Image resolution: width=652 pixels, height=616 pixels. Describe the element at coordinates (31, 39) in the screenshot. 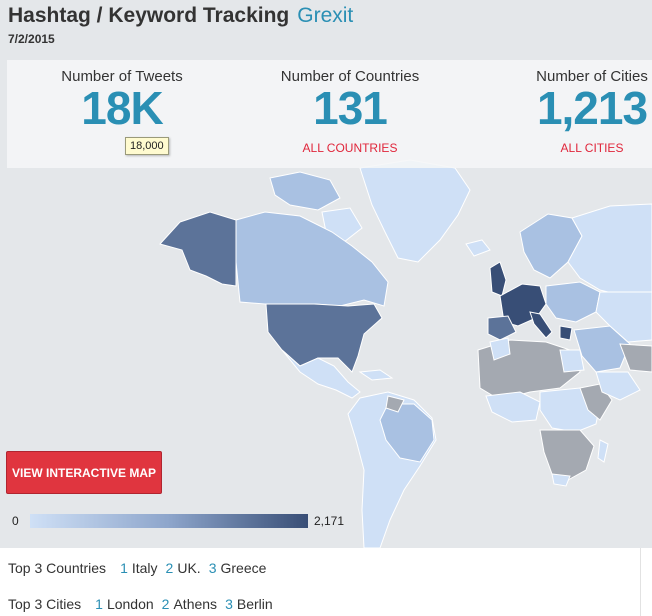

I see `report-date: 7/2/2015` at that location.